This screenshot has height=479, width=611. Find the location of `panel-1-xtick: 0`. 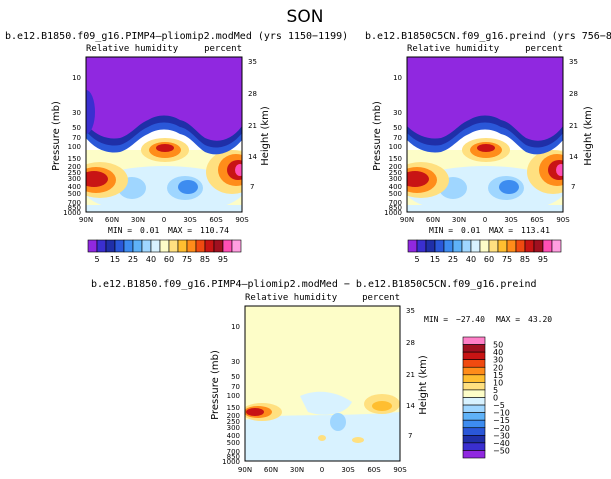

panel-1-xtick: 0 is located at coordinates (164, 220).